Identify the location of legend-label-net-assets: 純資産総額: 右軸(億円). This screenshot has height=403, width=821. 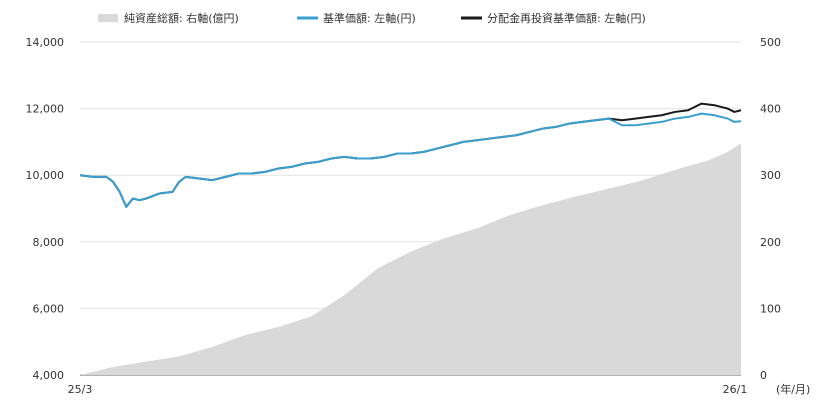
(181, 18).